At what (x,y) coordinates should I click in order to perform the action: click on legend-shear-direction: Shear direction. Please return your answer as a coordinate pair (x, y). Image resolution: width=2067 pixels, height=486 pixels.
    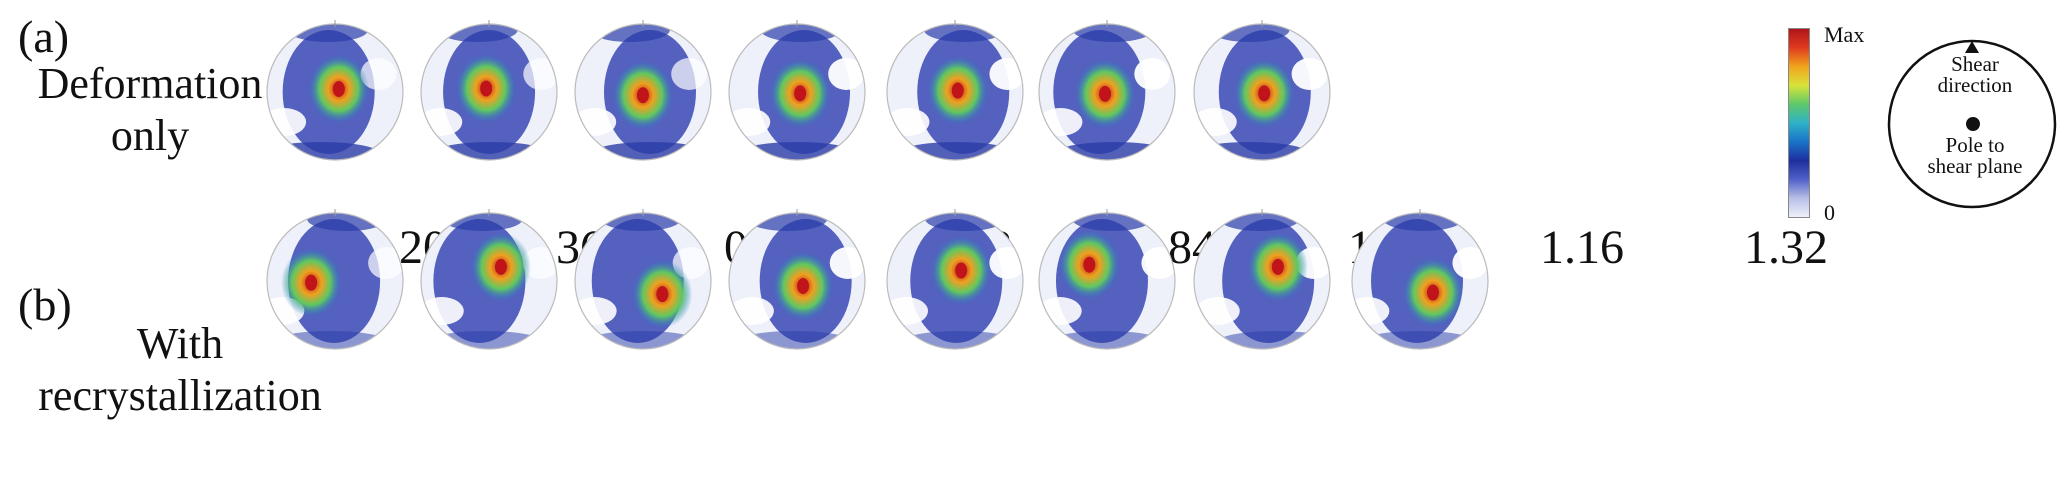
    Looking at the image, I should click on (1975, 75).